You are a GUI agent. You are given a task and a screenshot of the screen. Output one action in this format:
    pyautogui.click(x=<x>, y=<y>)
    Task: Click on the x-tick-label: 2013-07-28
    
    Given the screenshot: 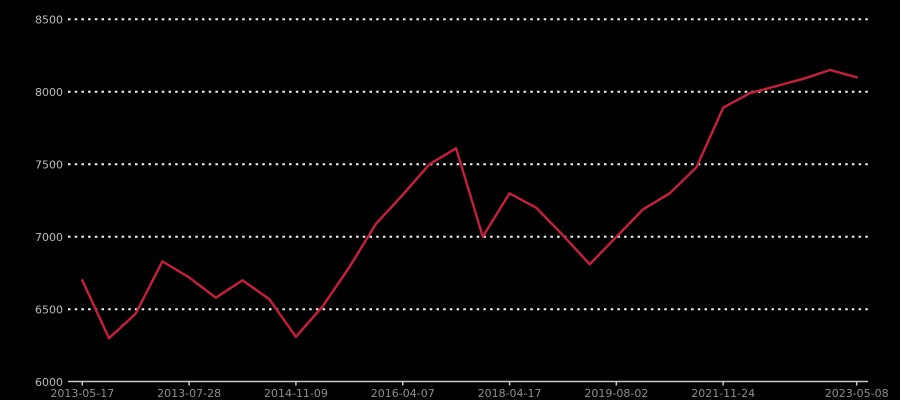 What is the action you would take?
    pyautogui.click(x=189, y=393)
    